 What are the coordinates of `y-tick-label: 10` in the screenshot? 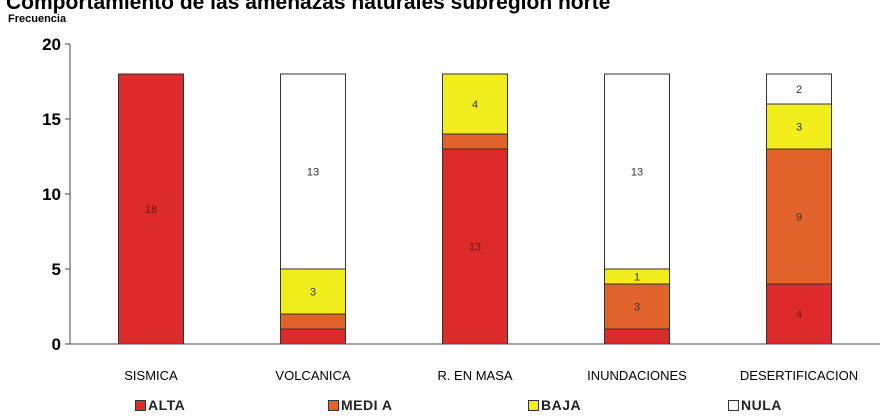 It's located at (51, 194).